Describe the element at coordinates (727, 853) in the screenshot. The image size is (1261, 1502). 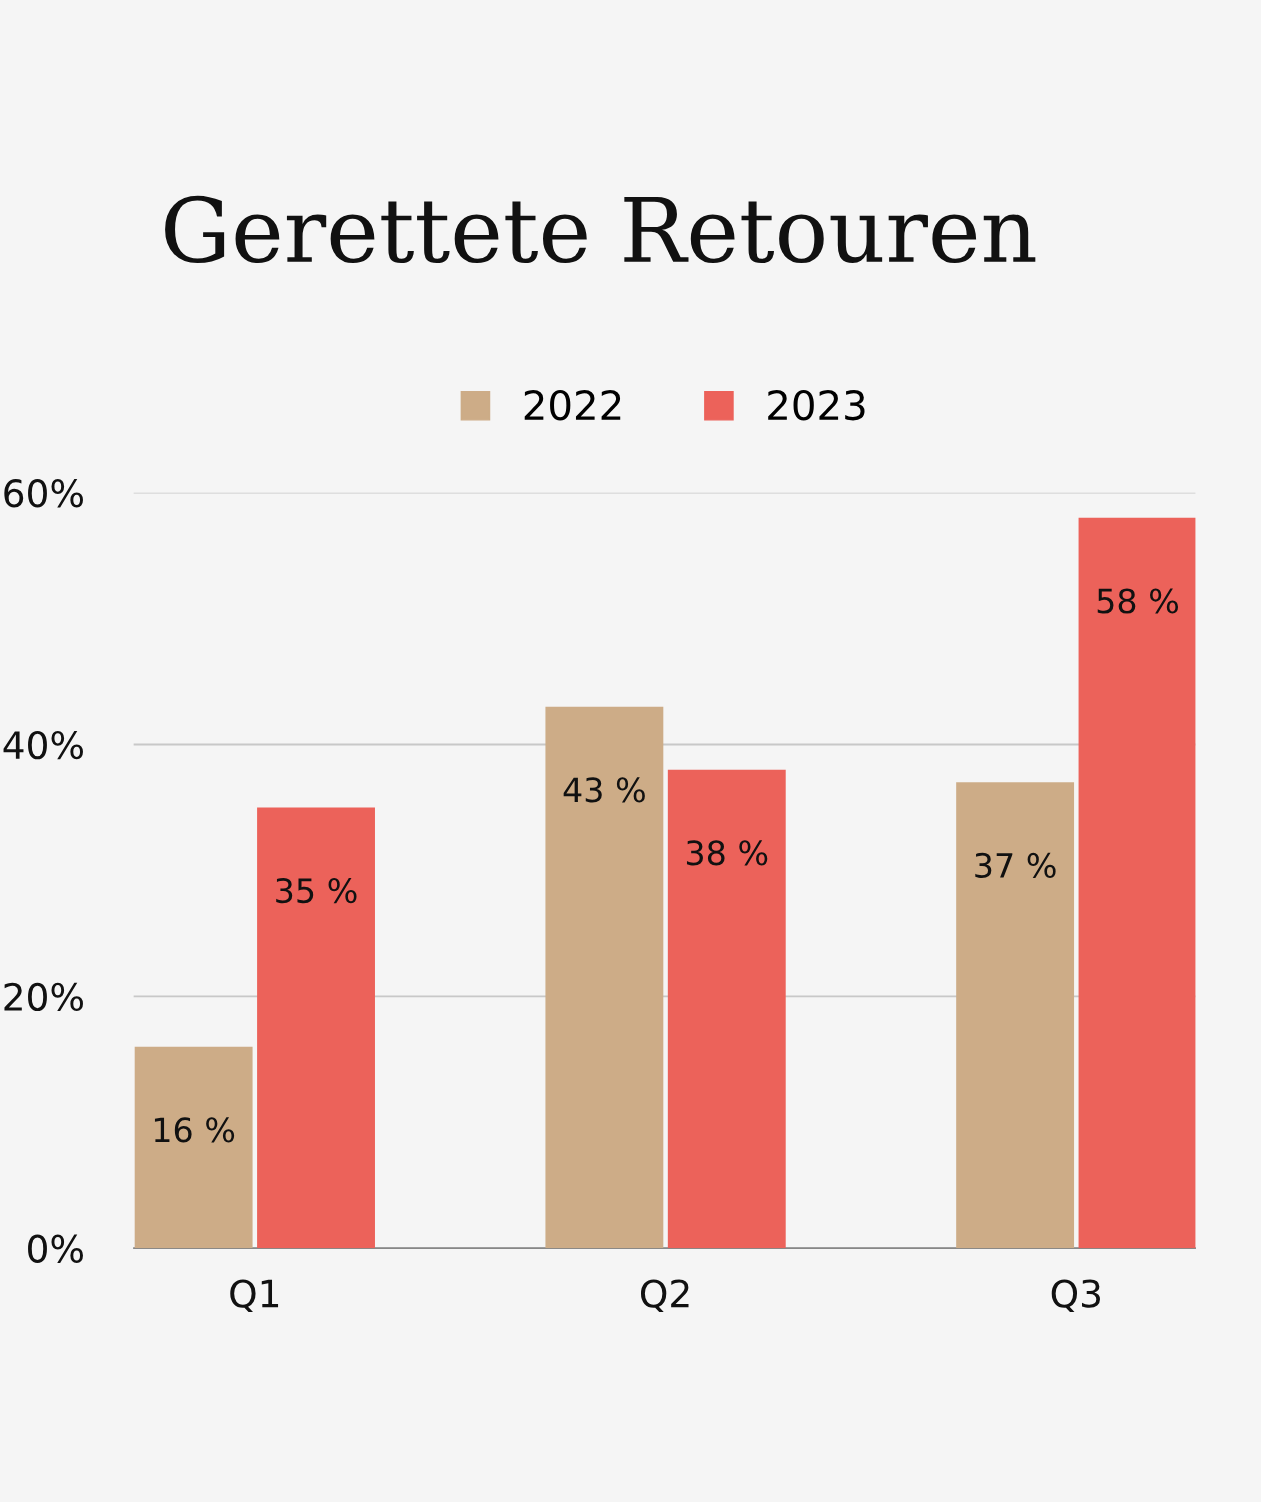
I see `data-label: 38 %` at that location.